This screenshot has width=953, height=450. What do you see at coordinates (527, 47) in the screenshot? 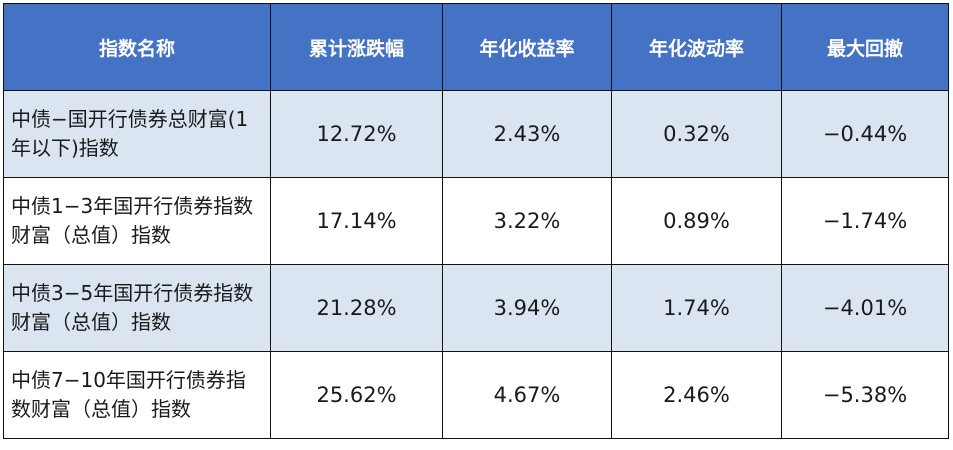
I see `header-annualized-return: 年化收益率` at bounding box center [527, 47].